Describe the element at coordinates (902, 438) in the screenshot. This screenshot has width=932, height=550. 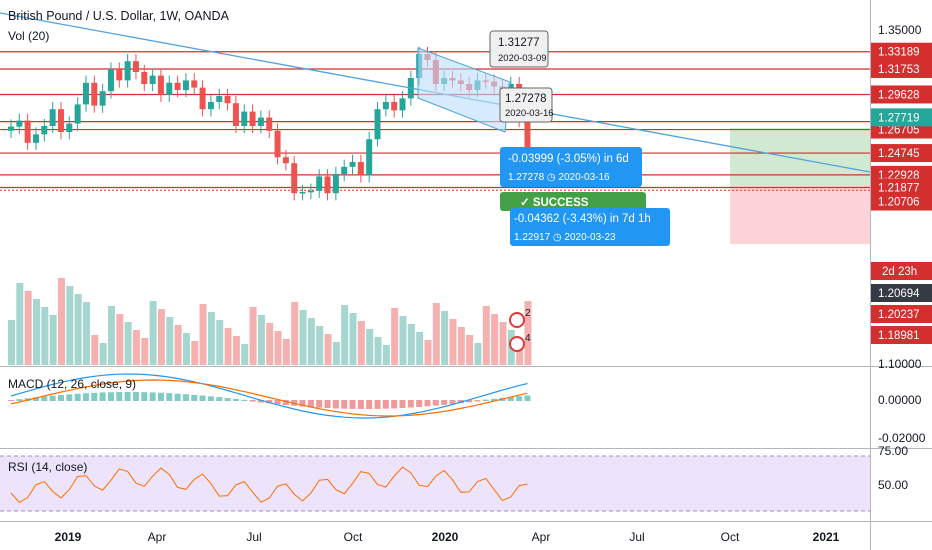
I see `macd-tick: -0.02000` at that location.